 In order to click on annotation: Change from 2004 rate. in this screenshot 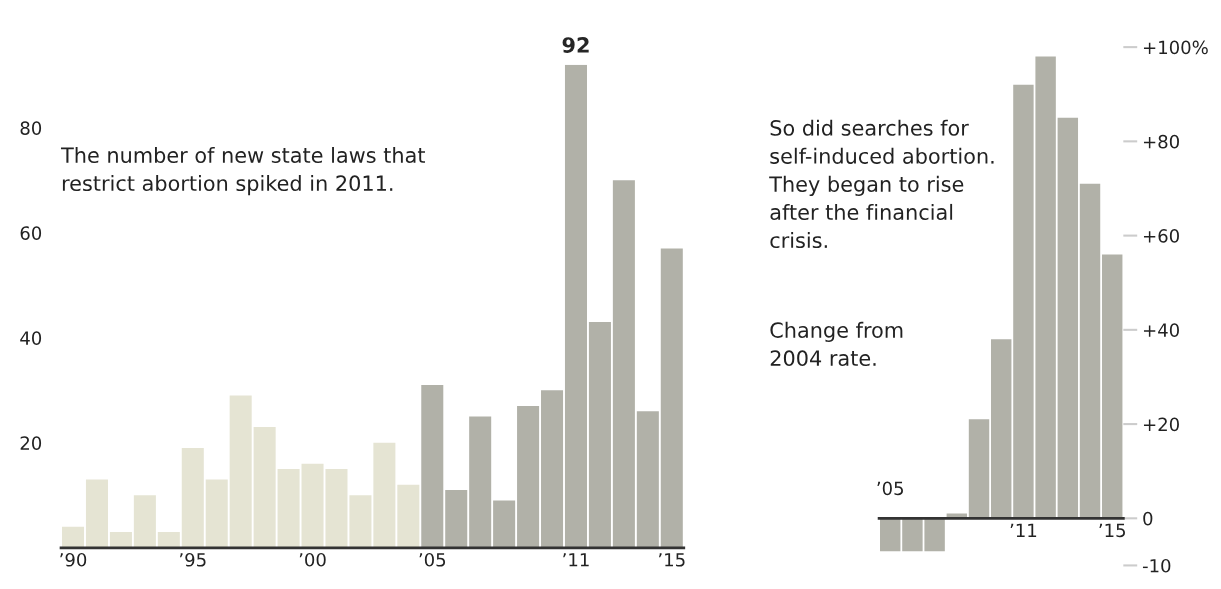, I will do `click(836, 344)`.